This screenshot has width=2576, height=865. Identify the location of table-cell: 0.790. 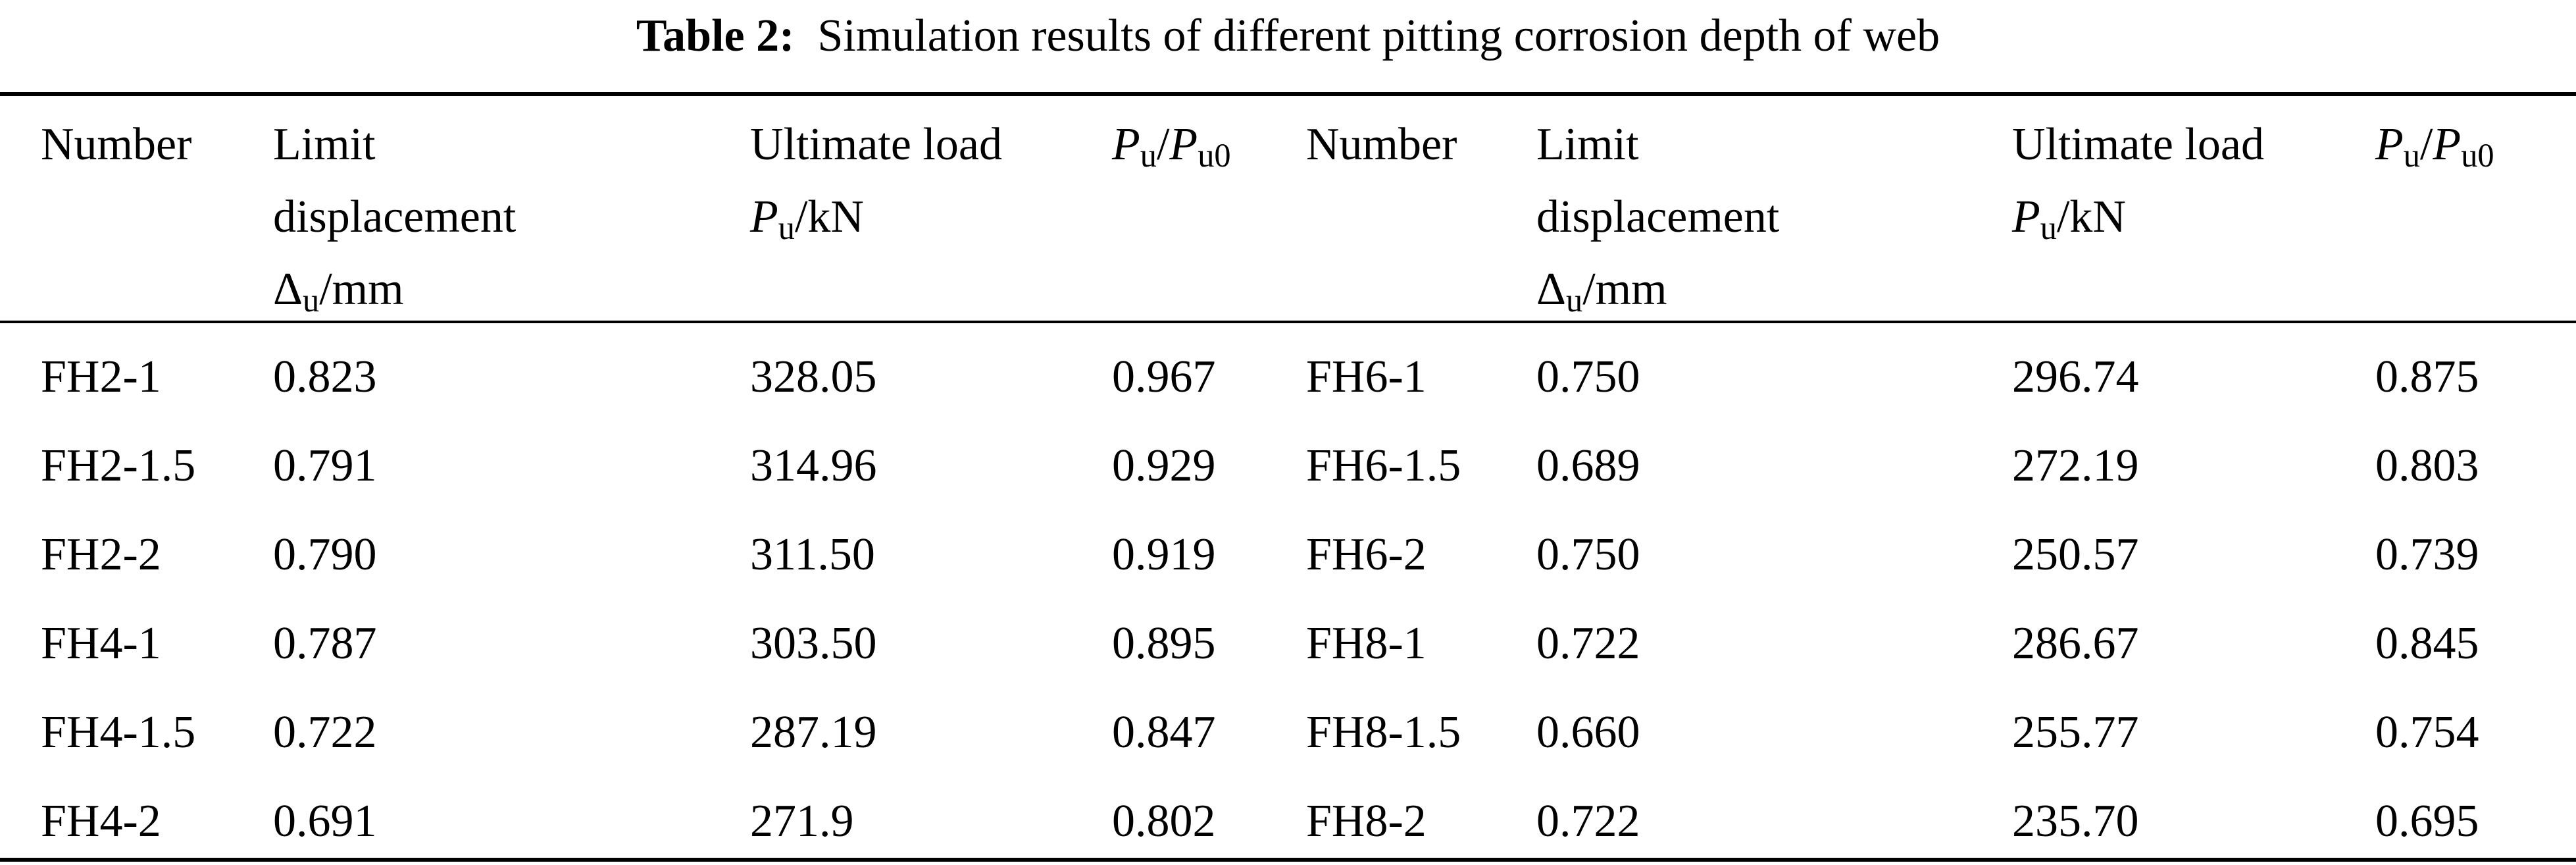
(325, 554).